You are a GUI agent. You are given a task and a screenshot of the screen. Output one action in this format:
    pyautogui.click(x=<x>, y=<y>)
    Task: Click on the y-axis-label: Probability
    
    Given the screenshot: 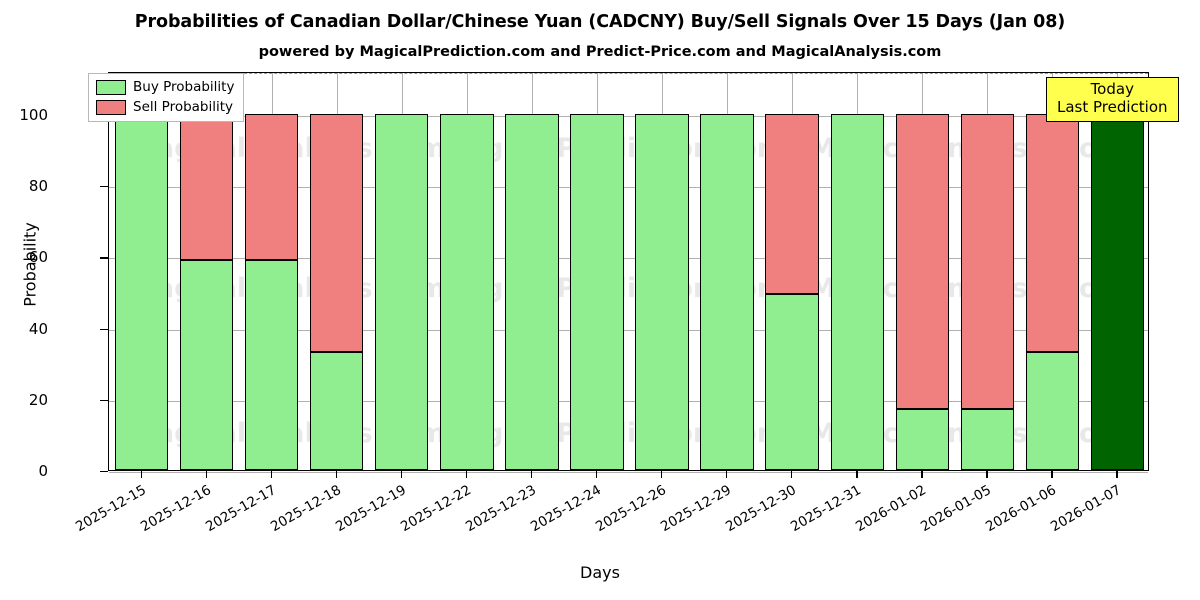 What is the action you would take?
    pyautogui.click(x=30, y=264)
    